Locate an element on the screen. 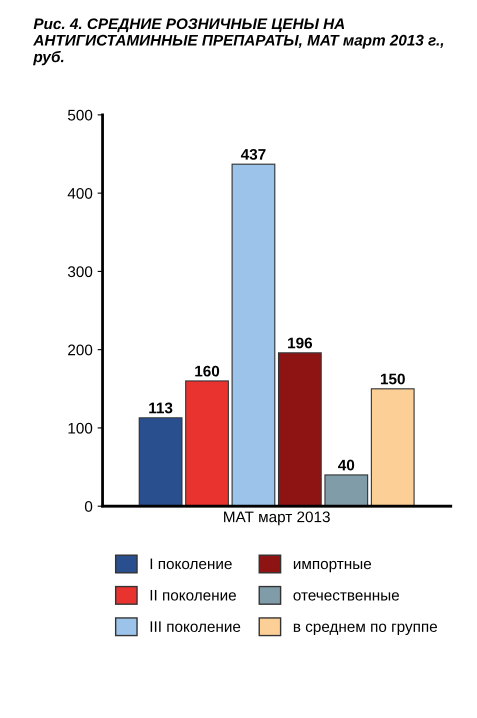 This screenshot has height=718, width=477. data-label: 40 is located at coordinates (346, 465).